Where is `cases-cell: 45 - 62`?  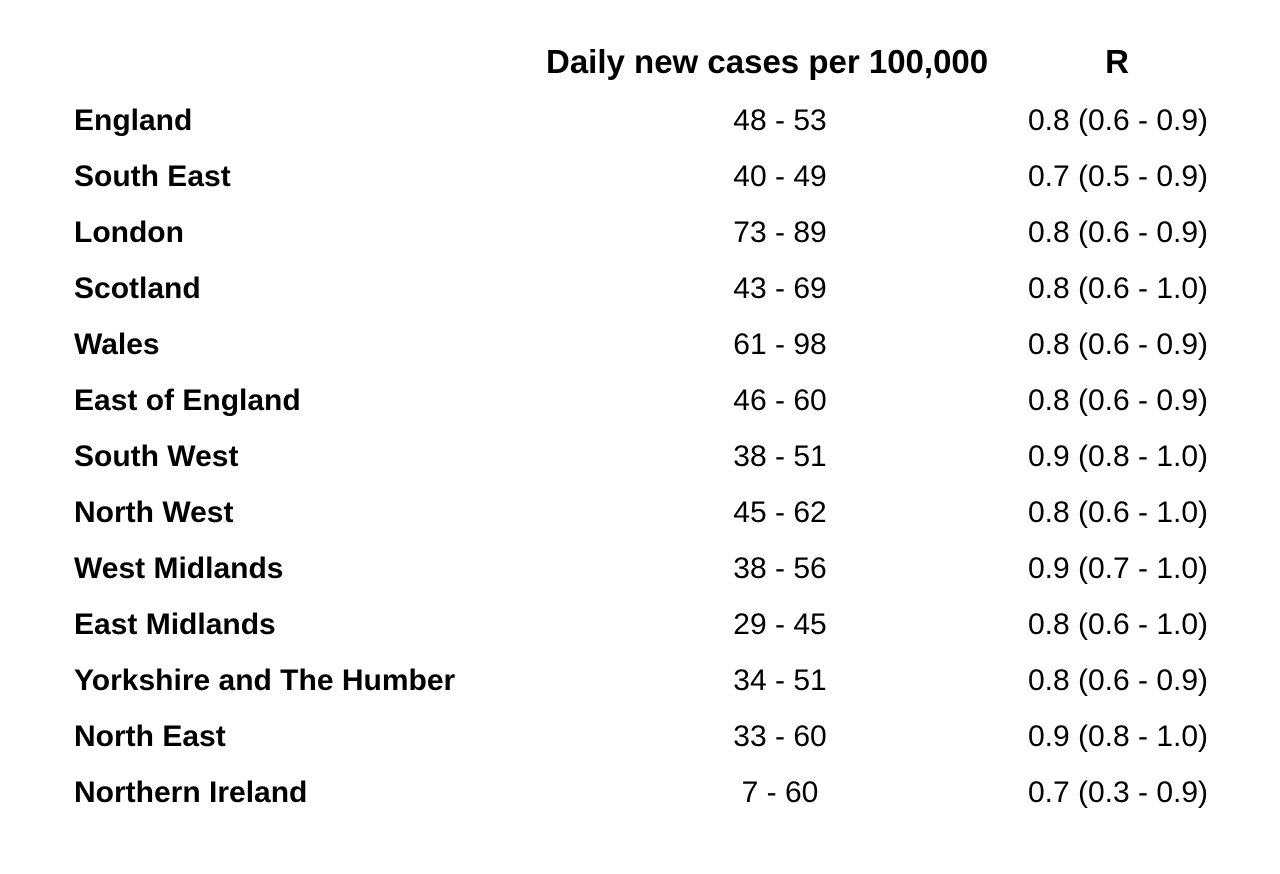 cases-cell: 45 - 62 is located at coordinates (780, 512).